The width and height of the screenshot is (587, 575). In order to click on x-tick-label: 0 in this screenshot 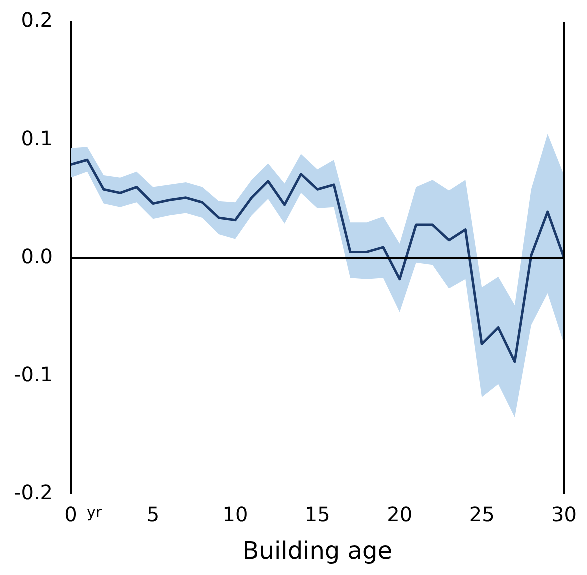, I will do `click(71, 514)`.